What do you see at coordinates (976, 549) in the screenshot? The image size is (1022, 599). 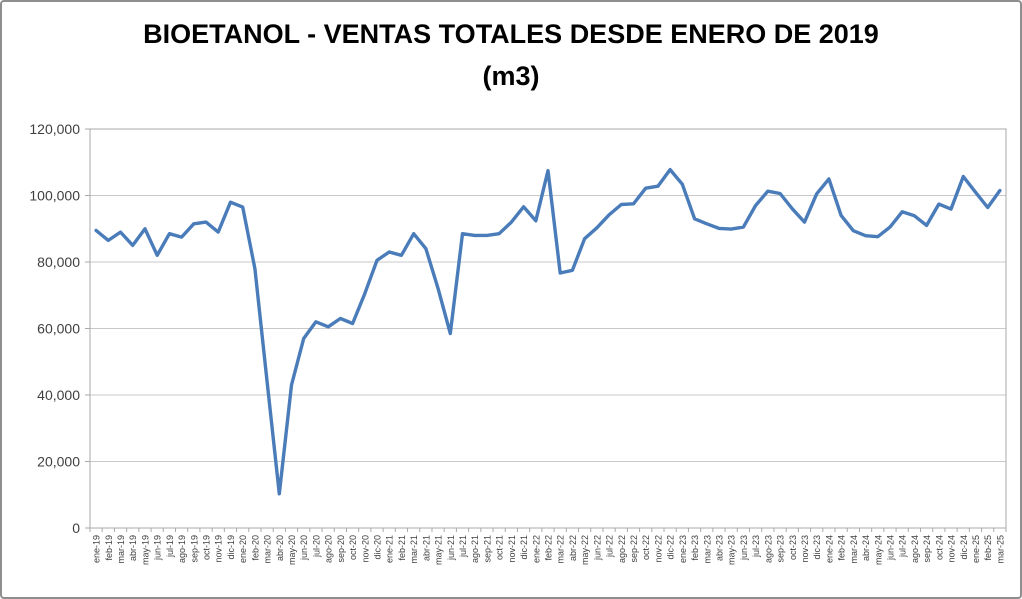 I see `x-axis-tick-label: ene-25` at bounding box center [976, 549].